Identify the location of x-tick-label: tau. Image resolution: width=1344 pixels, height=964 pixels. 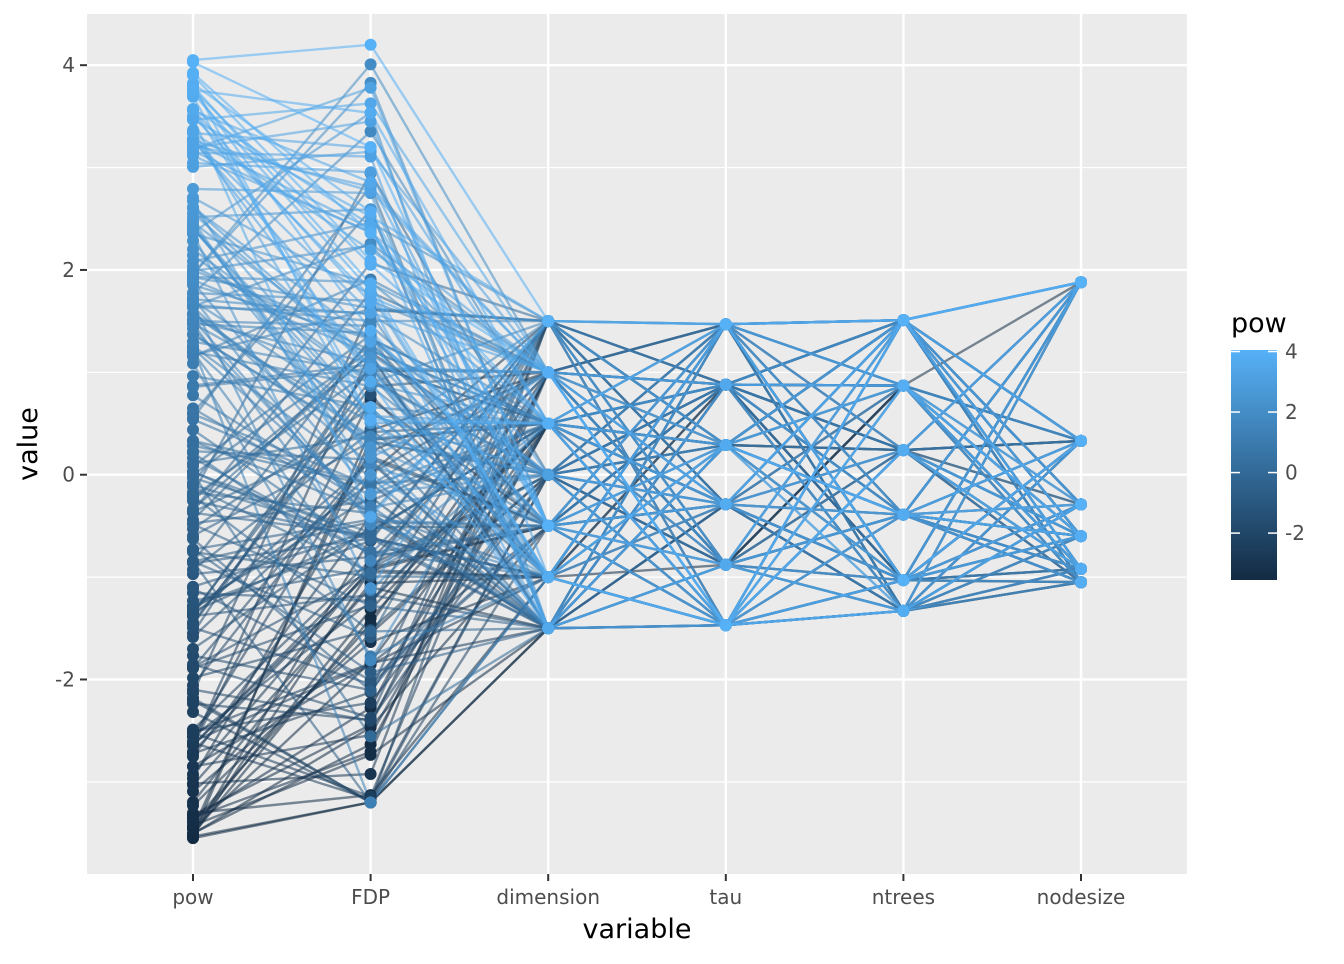
(725, 897).